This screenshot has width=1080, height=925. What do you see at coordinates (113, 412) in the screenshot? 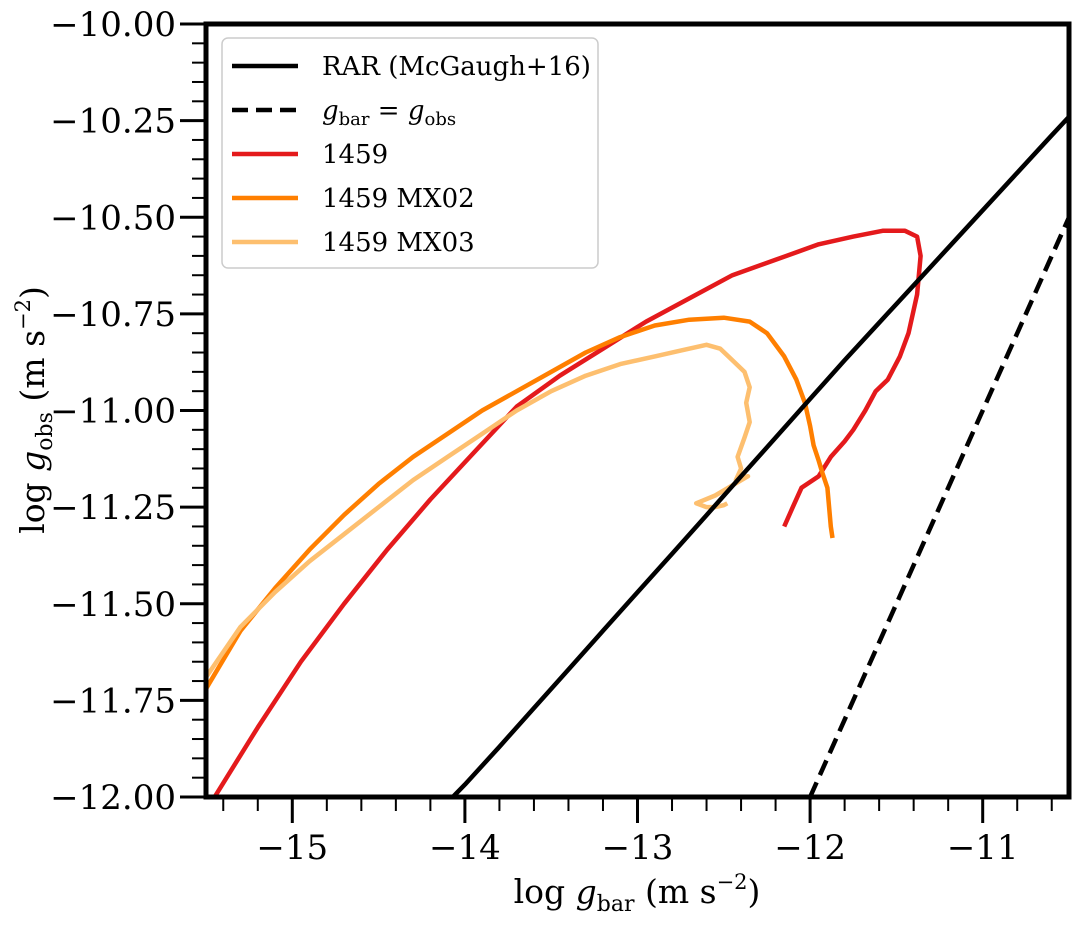
I see `y-tick-label: −11.00` at bounding box center [113, 412].